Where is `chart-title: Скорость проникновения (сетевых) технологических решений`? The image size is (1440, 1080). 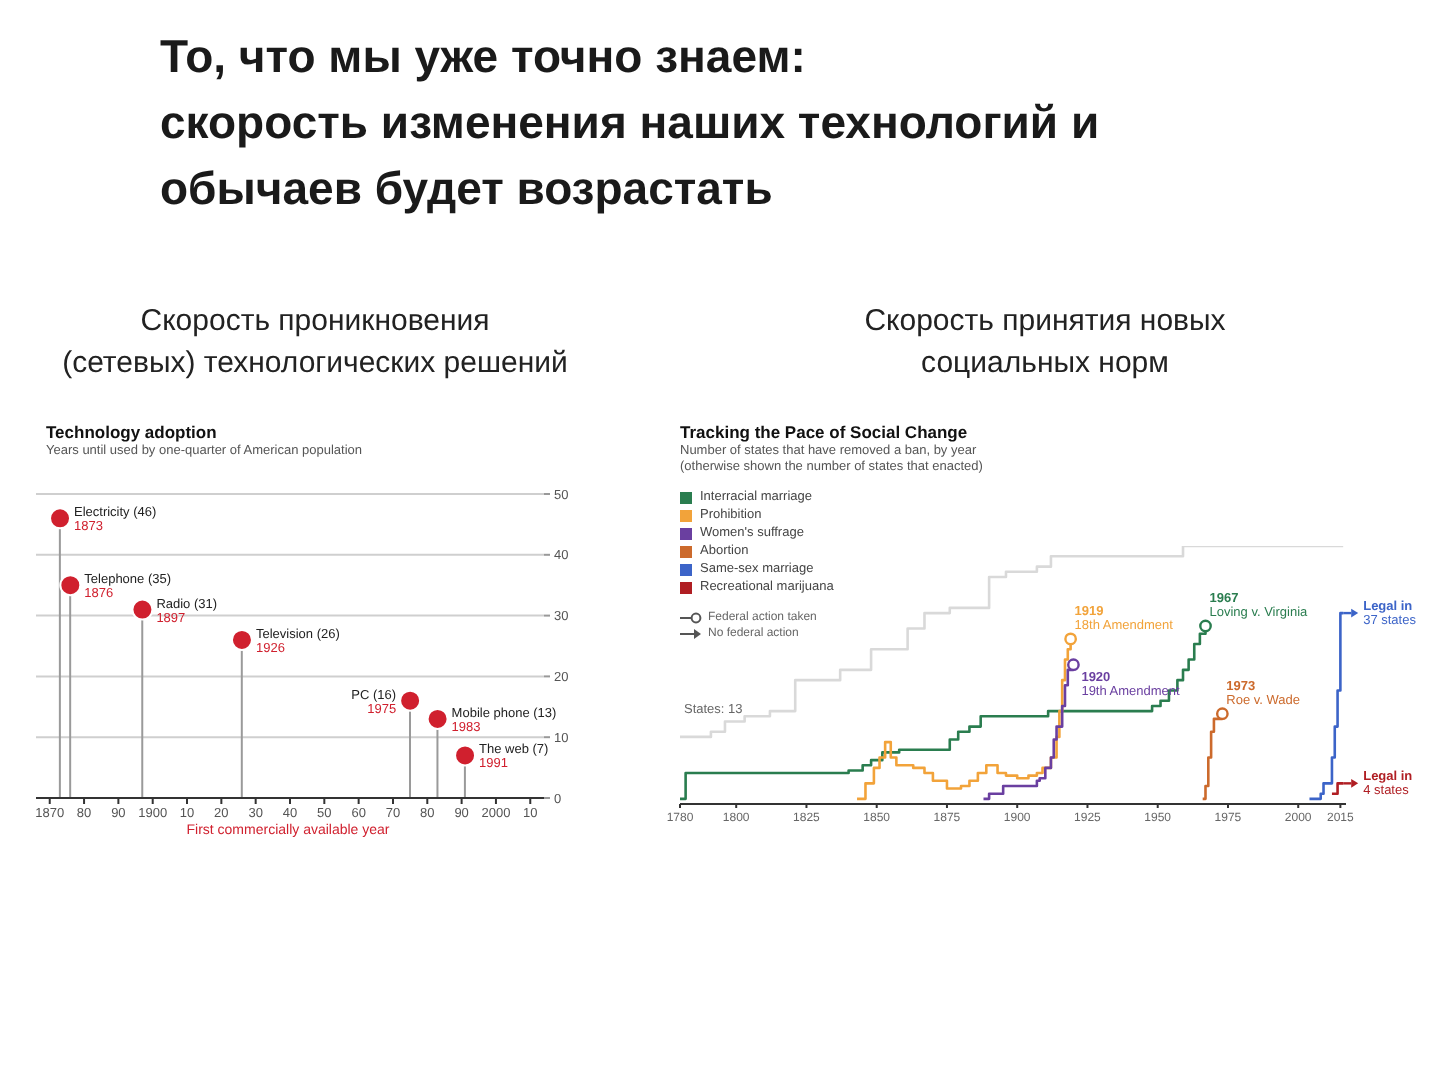
chart-title: Скорость проникновения (сетевых) технологических решений is located at coordinates (315, 343).